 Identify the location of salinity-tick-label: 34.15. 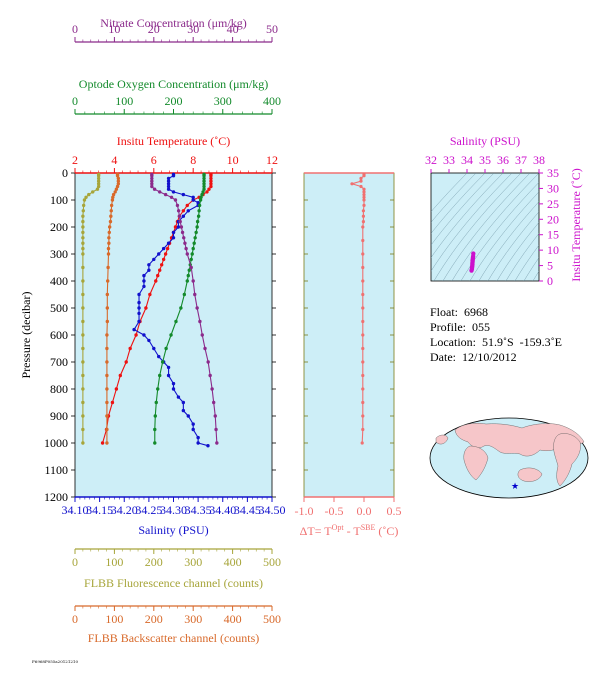
(99, 510).